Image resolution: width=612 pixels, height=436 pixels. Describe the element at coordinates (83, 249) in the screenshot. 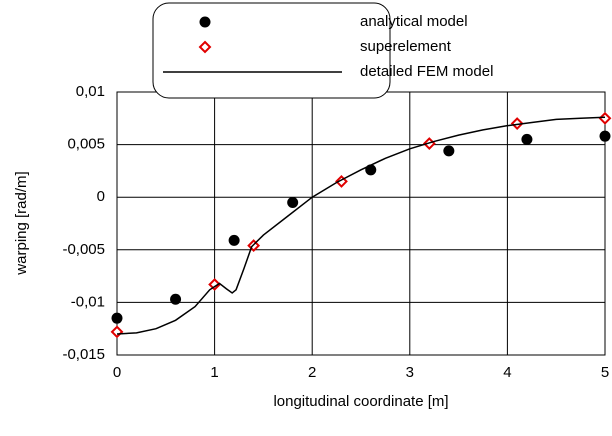

I see `y-tick-label: -0,005` at that location.